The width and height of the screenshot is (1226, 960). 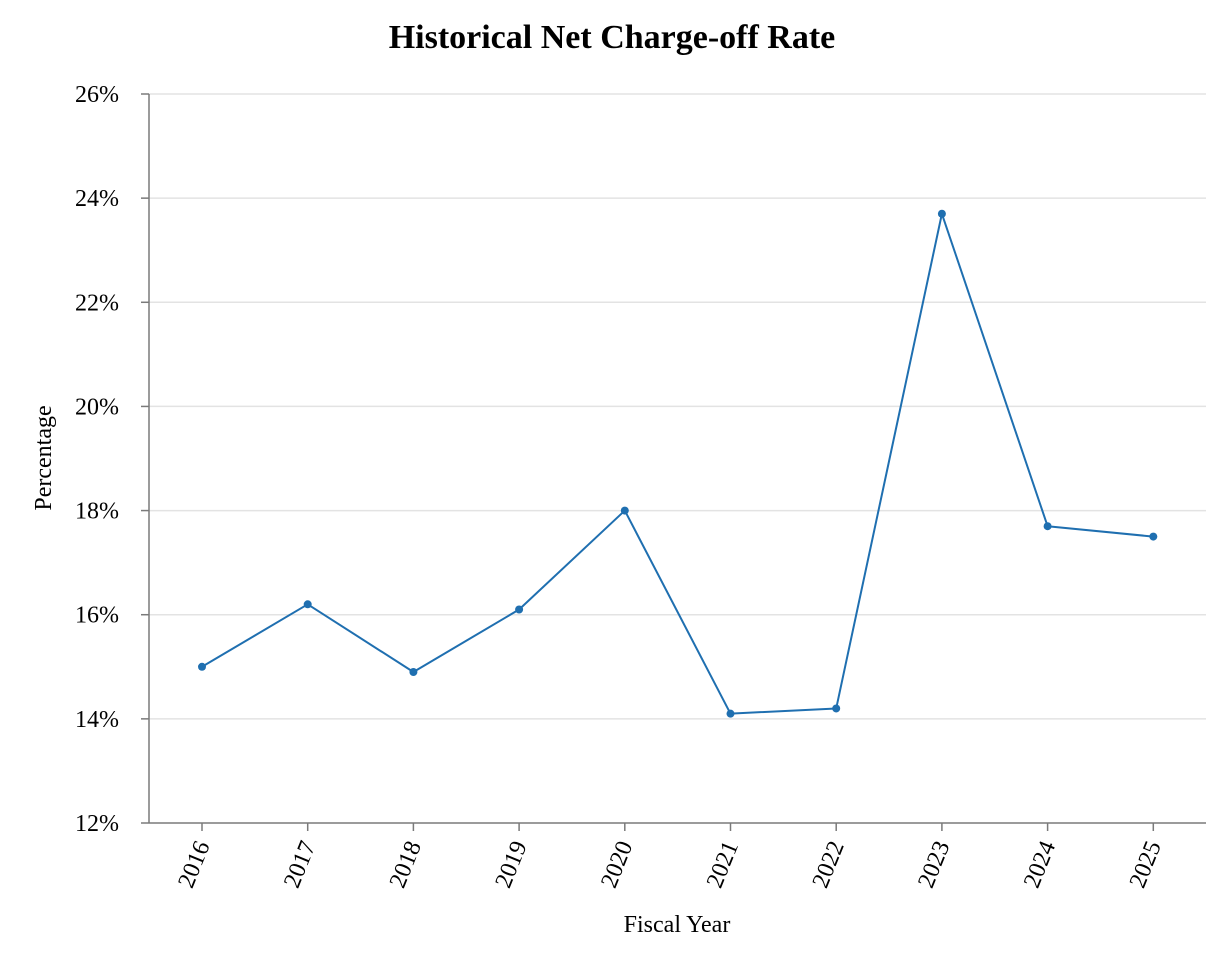 What do you see at coordinates (512, 865) in the screenshot?
I see `x-tick-label: 2019` at bounding box center [512, 865].